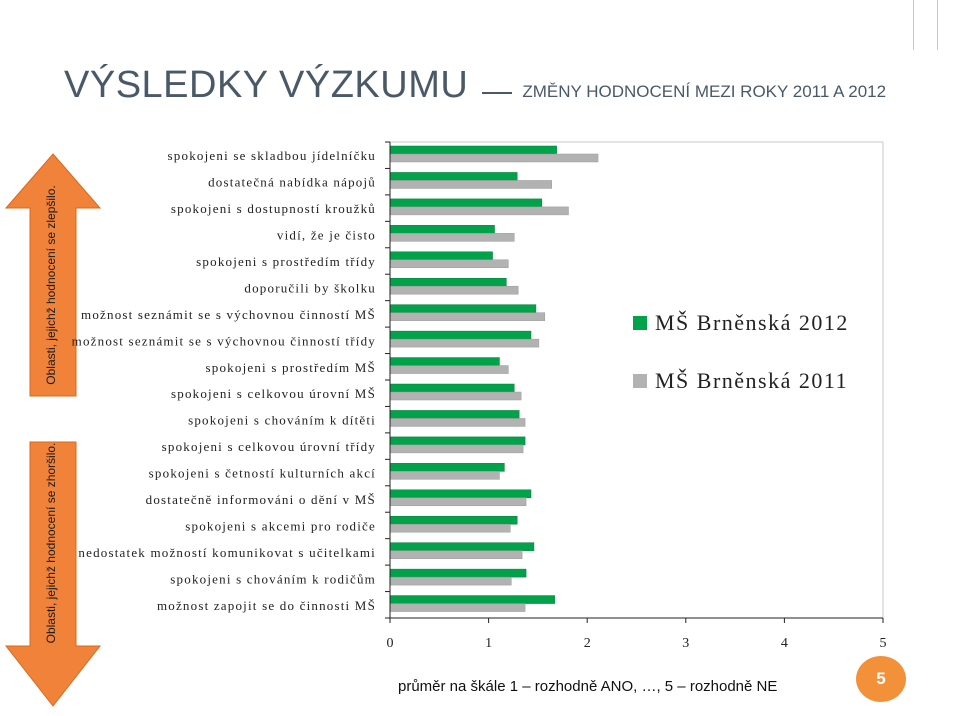 This screenshot has height=716, width=960. Describe the element at coordinates (883, 643) in the screenshot. I see `x-tick-label: 5` at that location.